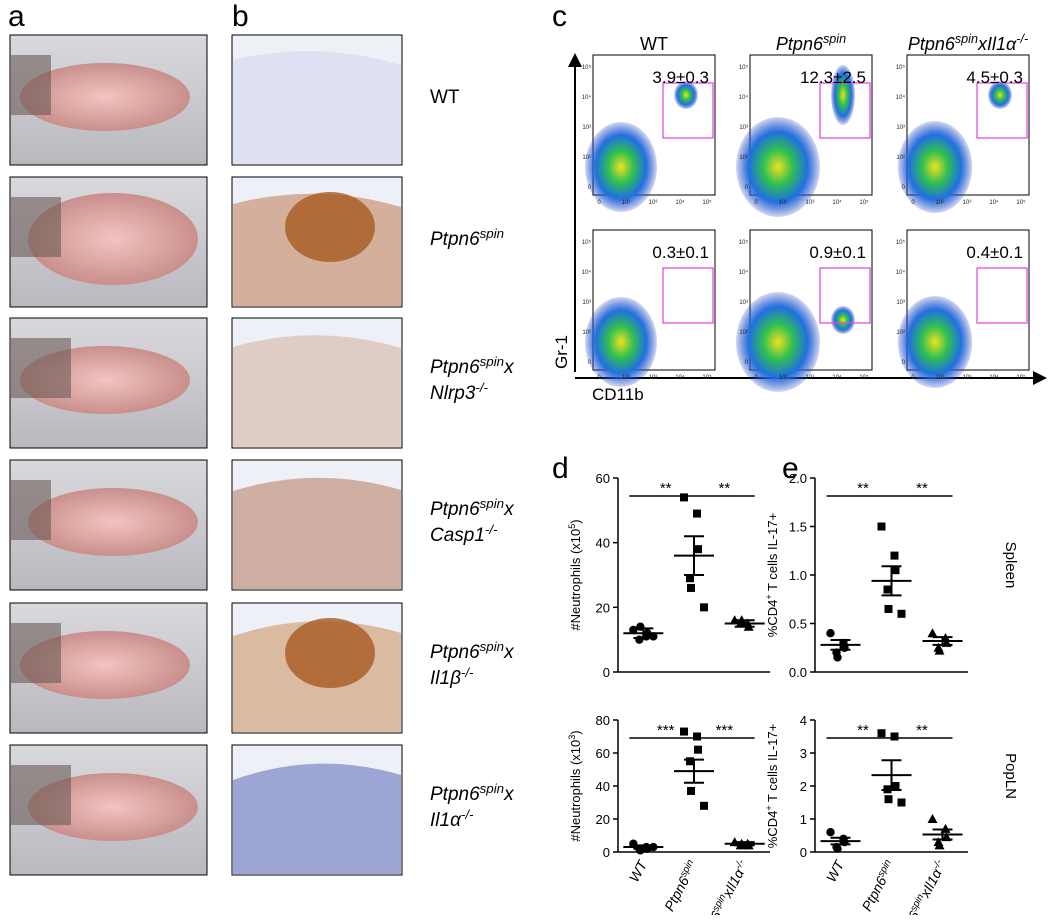 The height and width of the screenshot is (920, 1050). What do you see at coordinates (725, 730) in the screenshot?
I see `significance-label: ***` at bounding box center [725, 730].